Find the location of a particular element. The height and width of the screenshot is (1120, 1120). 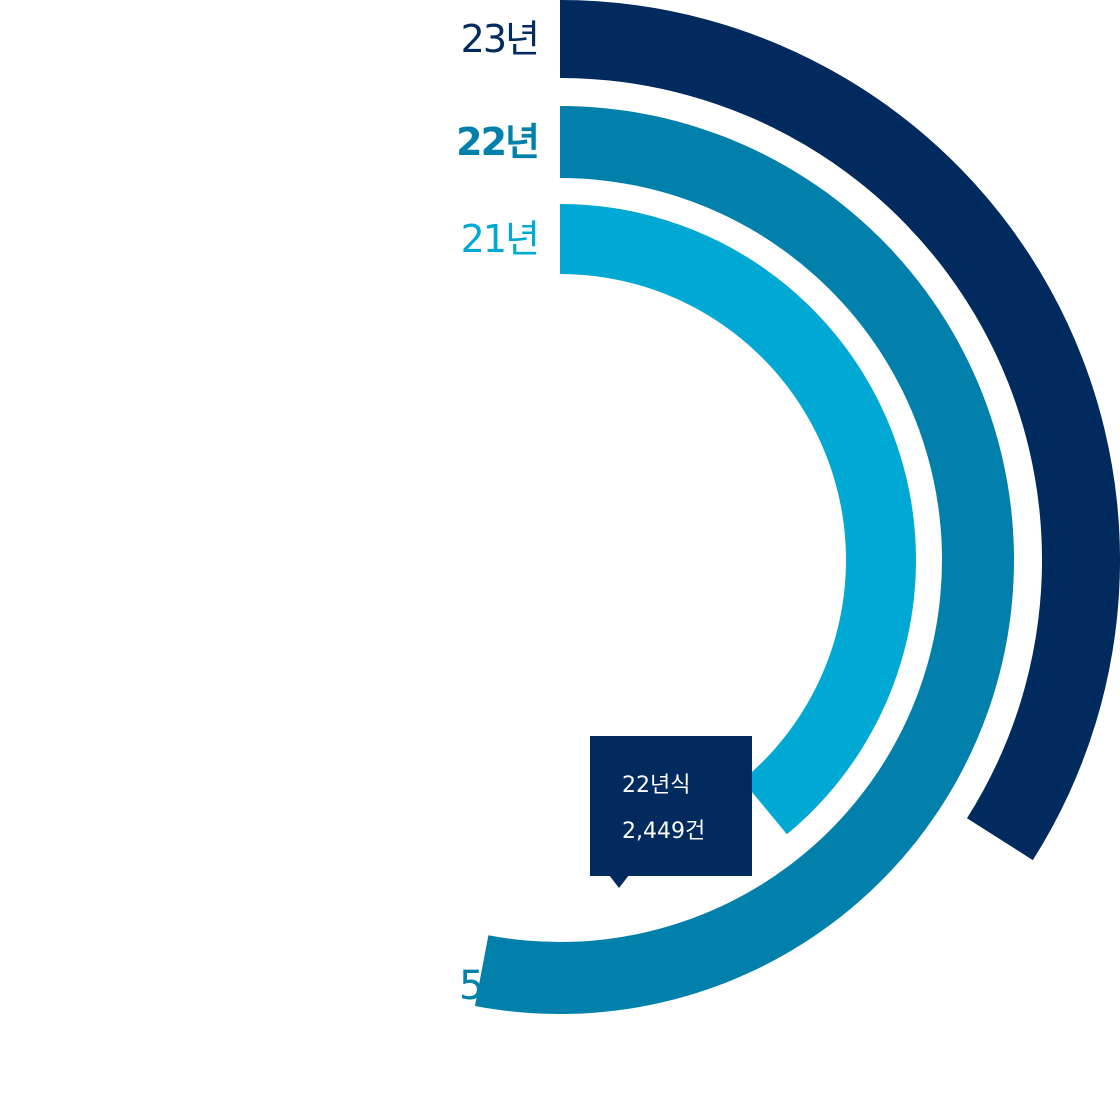

tooltip-line-2: 2,449건 is located at coordinates (663, 831).